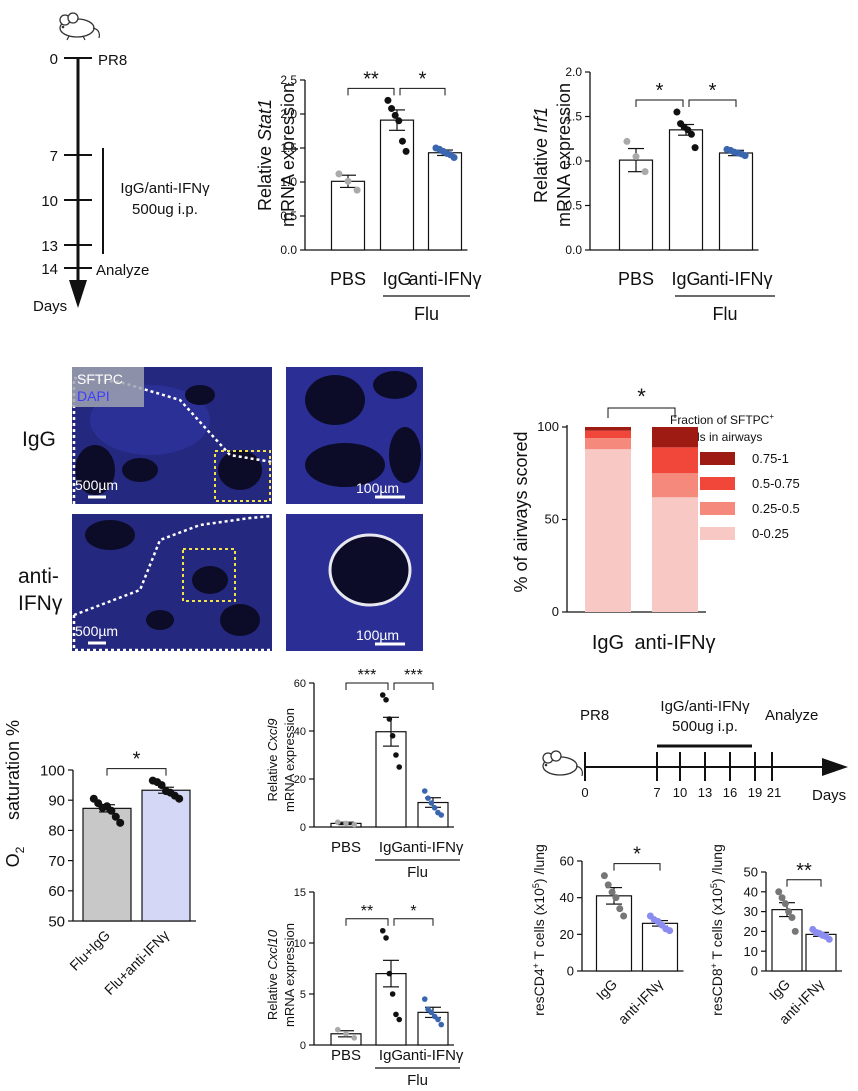  Describe the element at coordinates (39, 439) in the screenshot. I see `row-label-igg: IgG` at that location.